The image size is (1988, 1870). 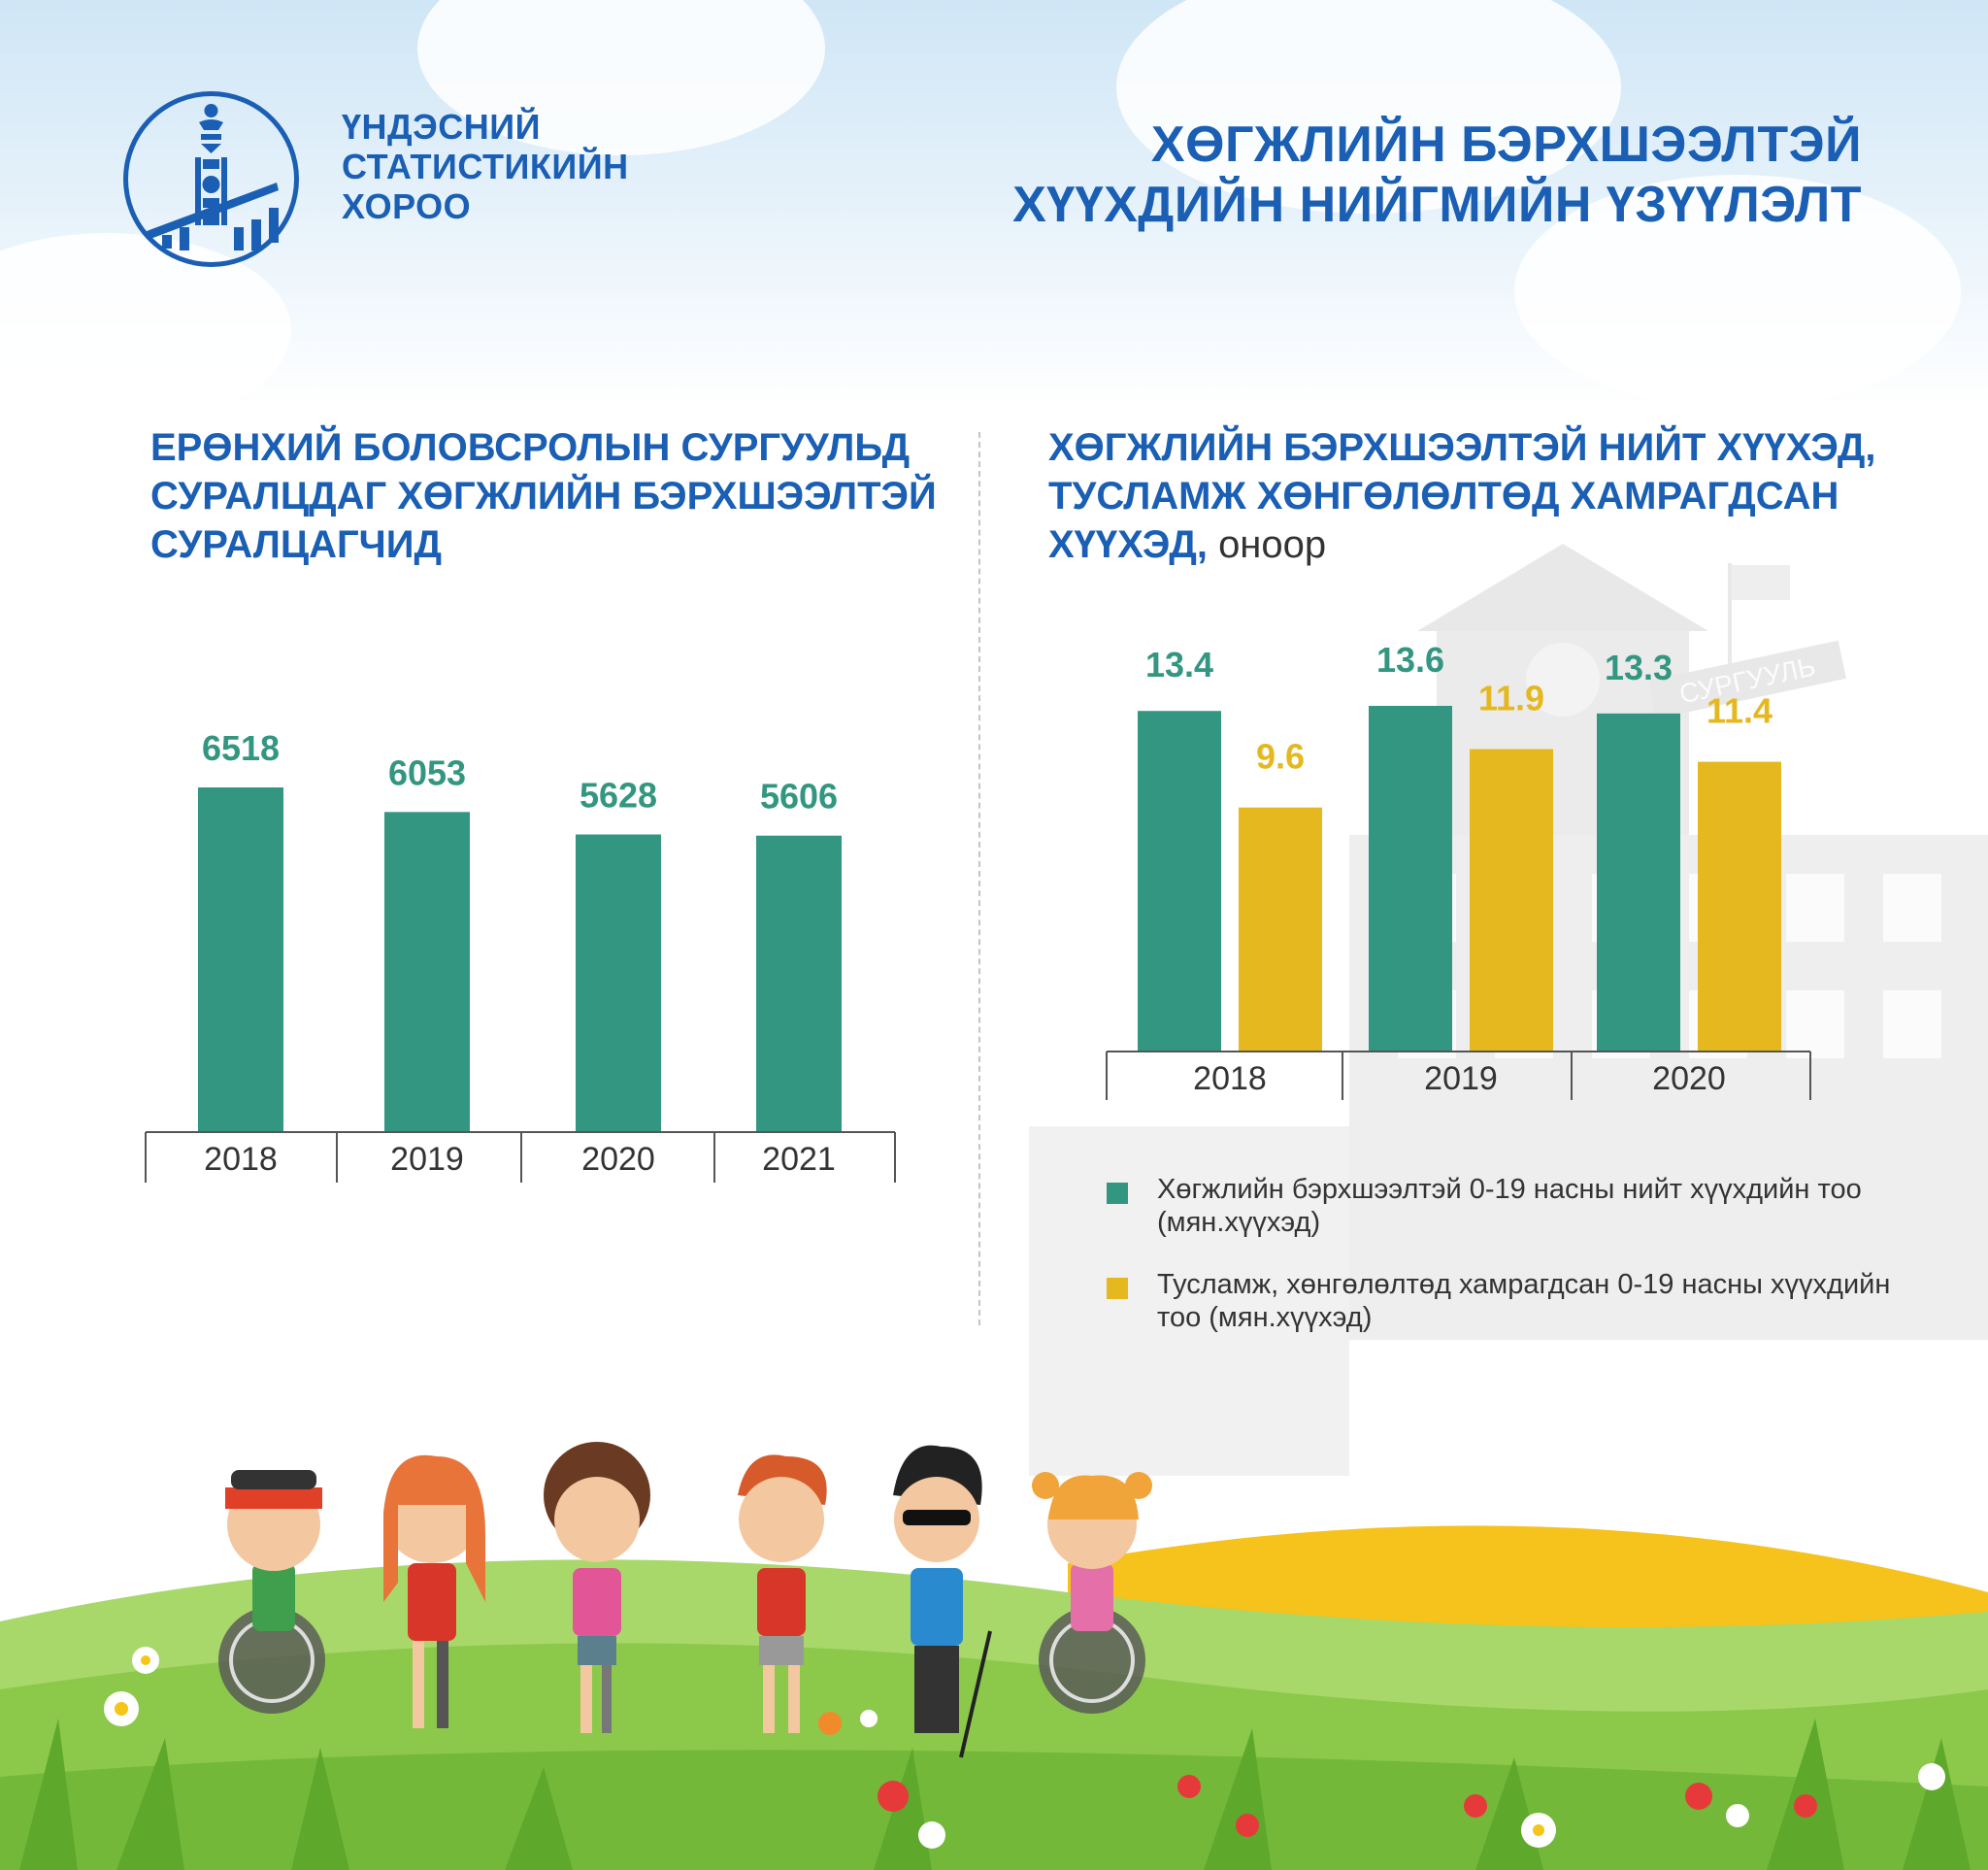 I want to click on chart2-data-label: 13.4, so click(x=1179, y=665).